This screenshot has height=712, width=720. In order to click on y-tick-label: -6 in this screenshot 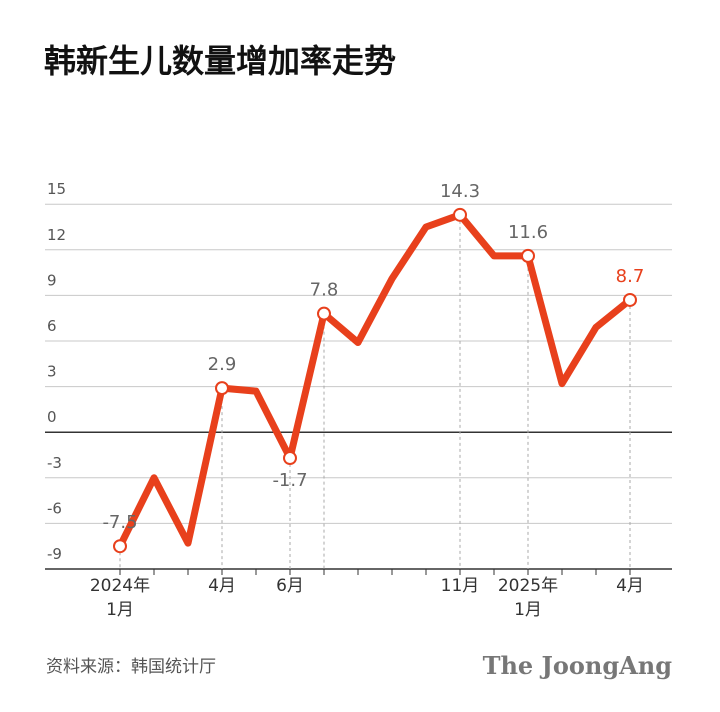, I will do `click(54, 508)`.